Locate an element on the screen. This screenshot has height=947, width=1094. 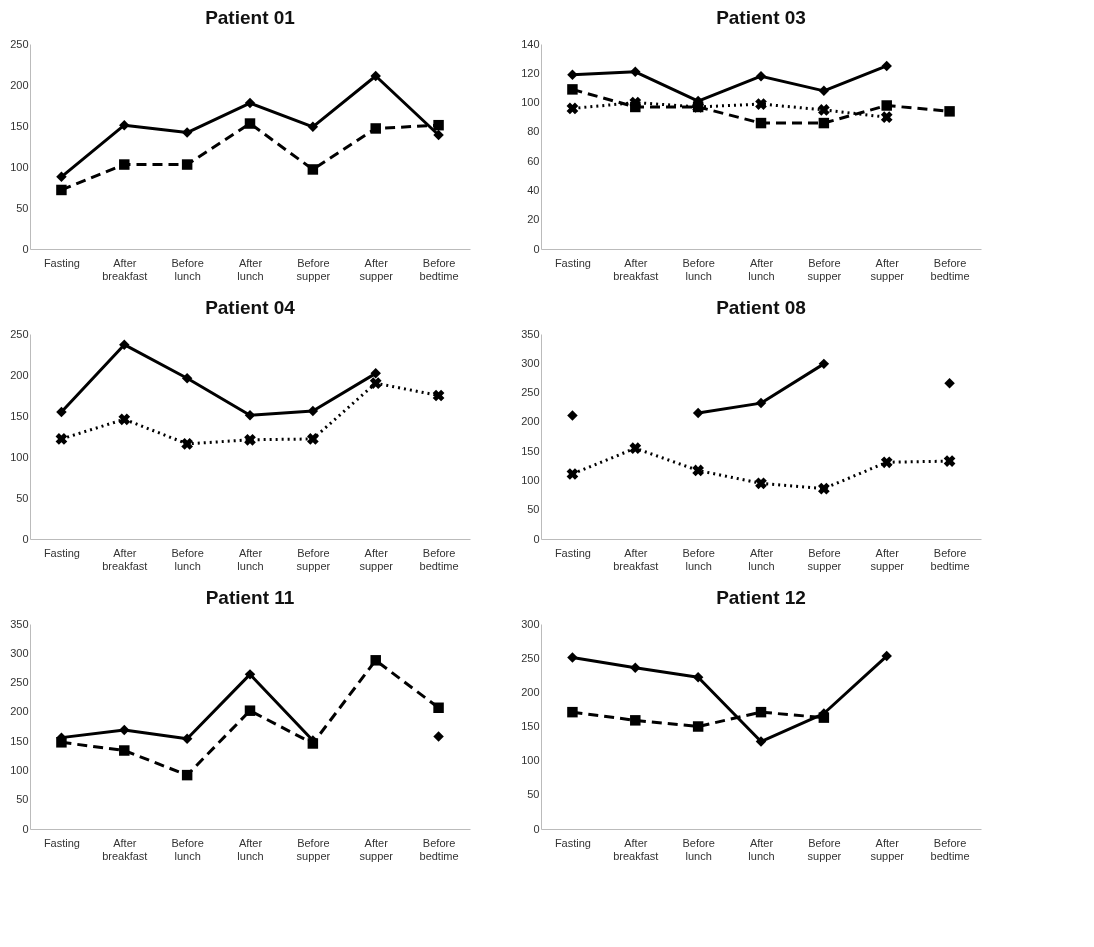
chart-title: Patient 11 is located at coordinates (250, 597).